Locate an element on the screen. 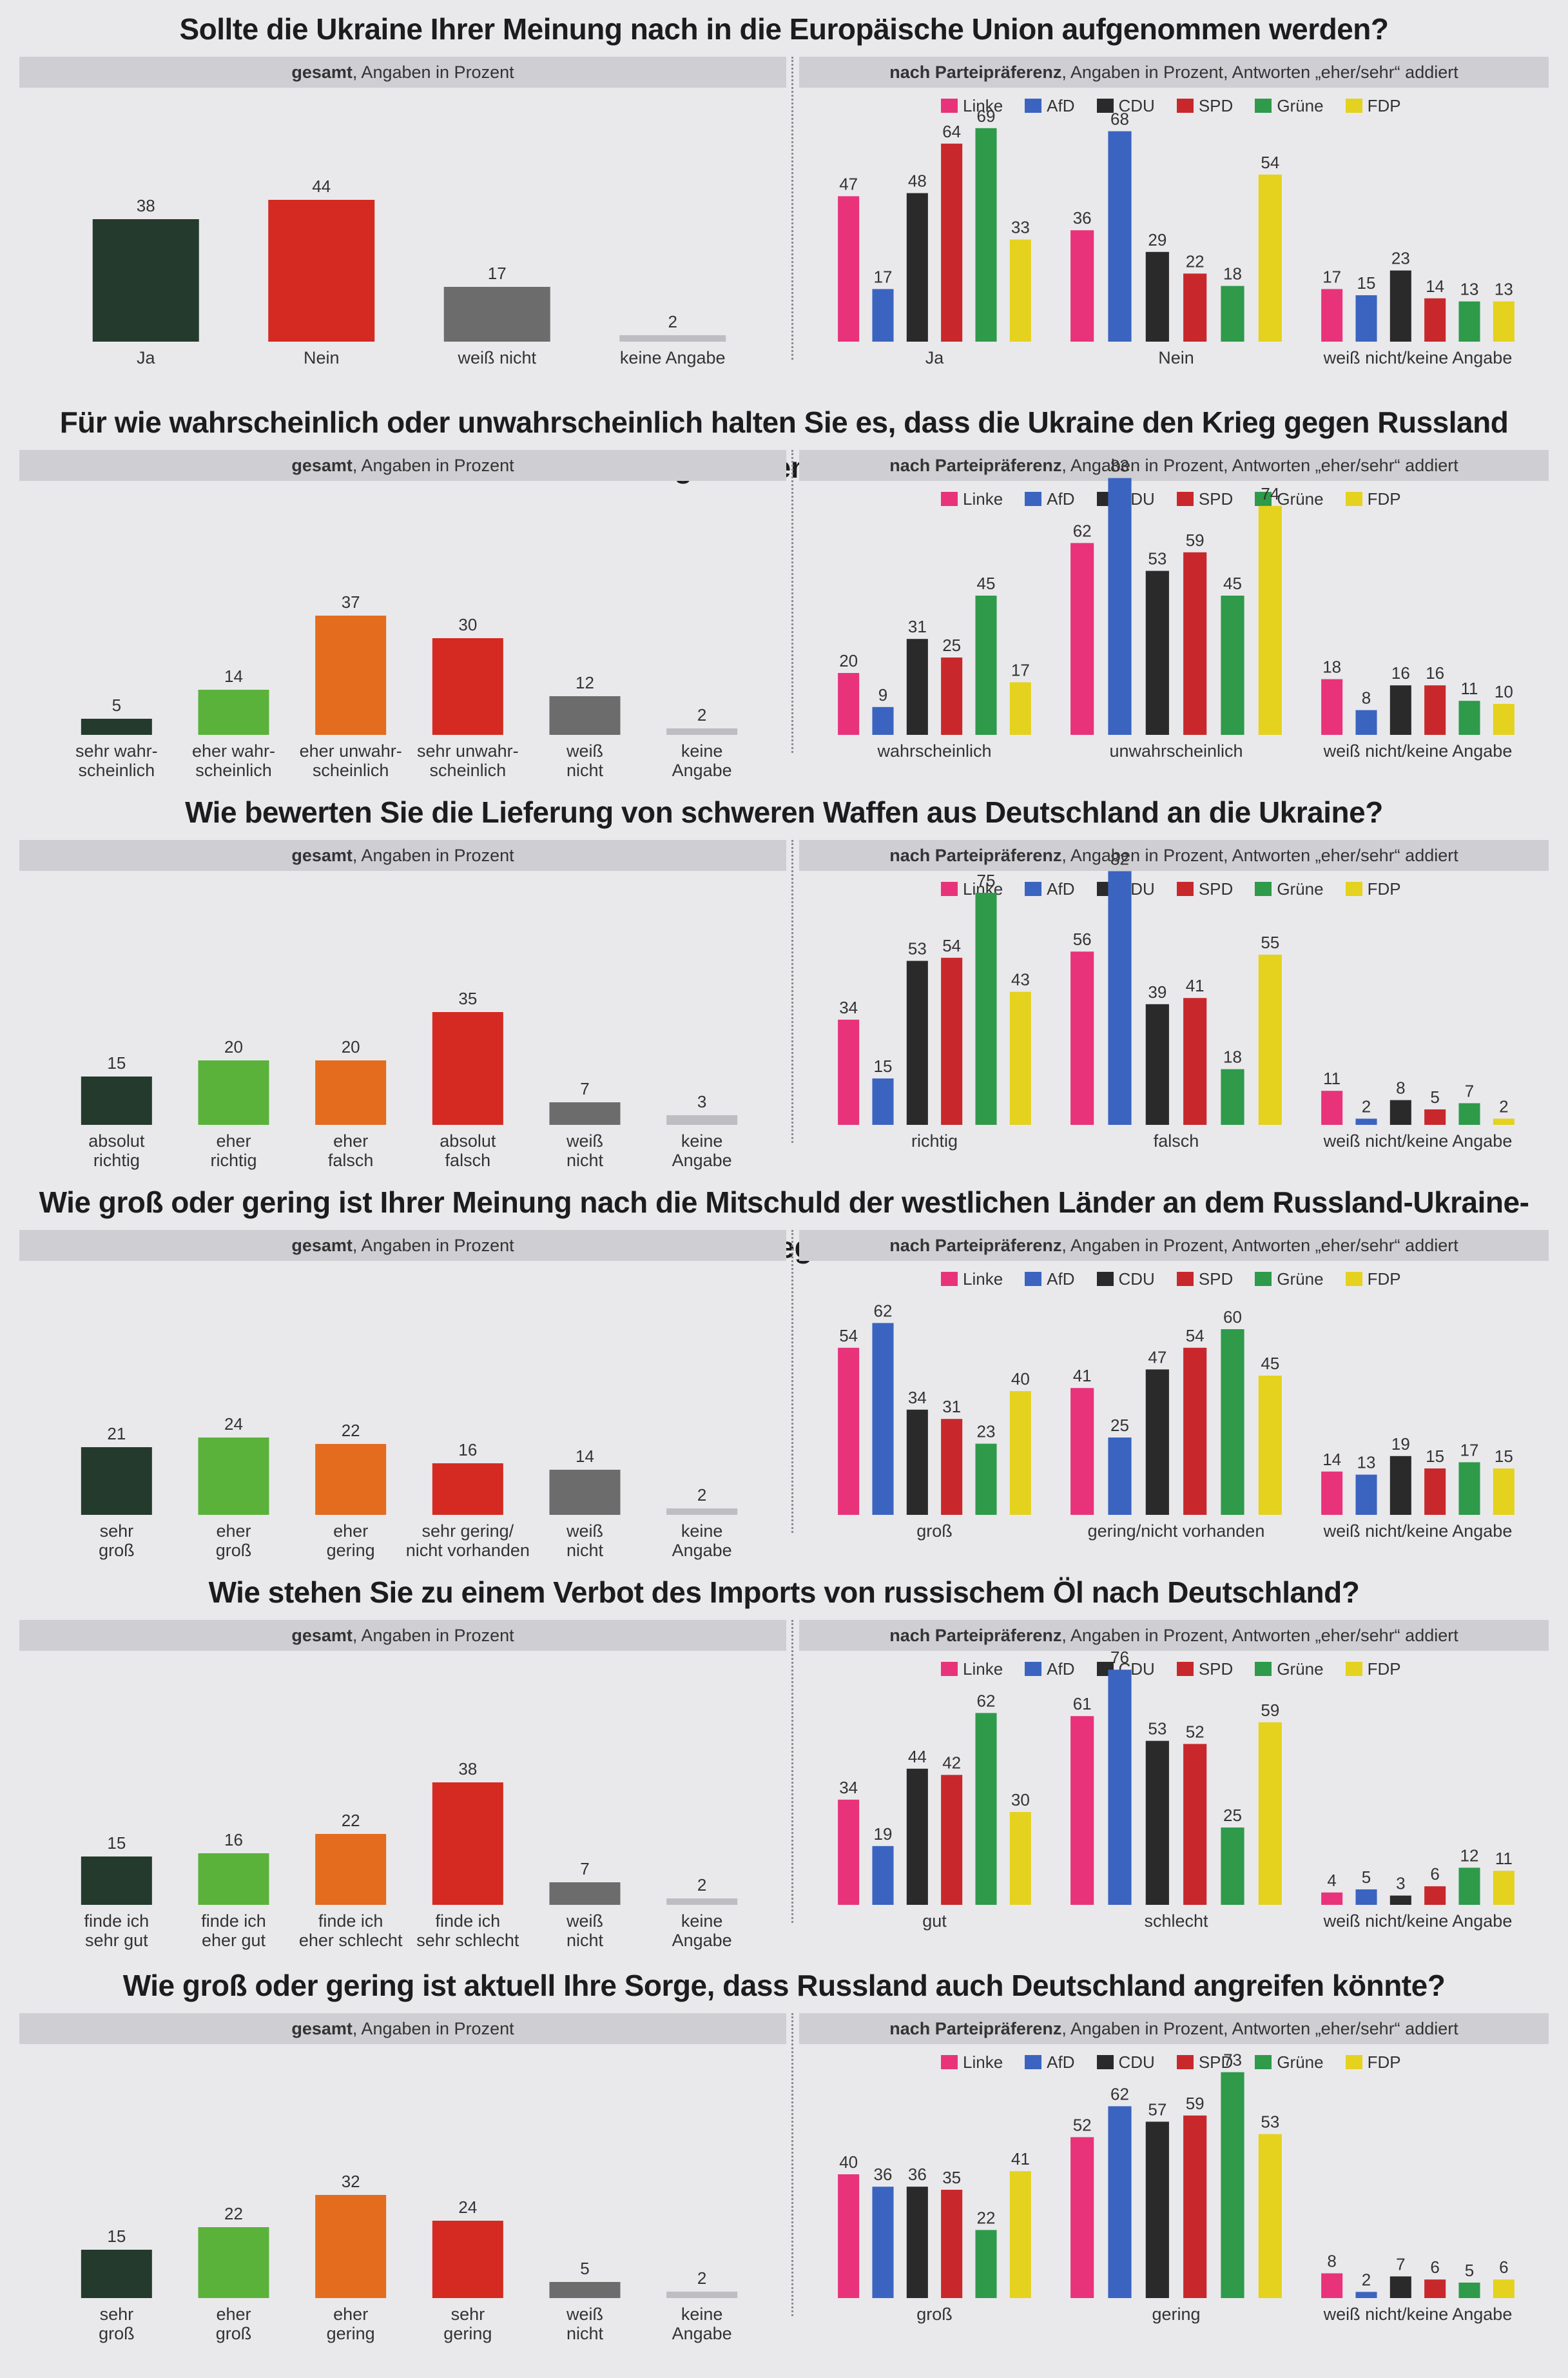  party-value-label: 5 is located at coordinates (1366, 1877).